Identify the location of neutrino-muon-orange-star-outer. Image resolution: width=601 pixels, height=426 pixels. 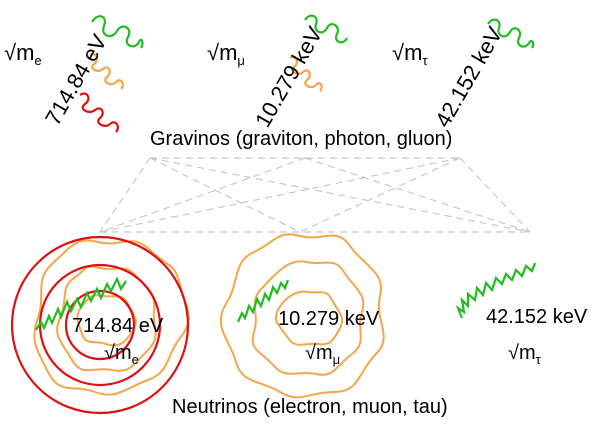
(302, 316).